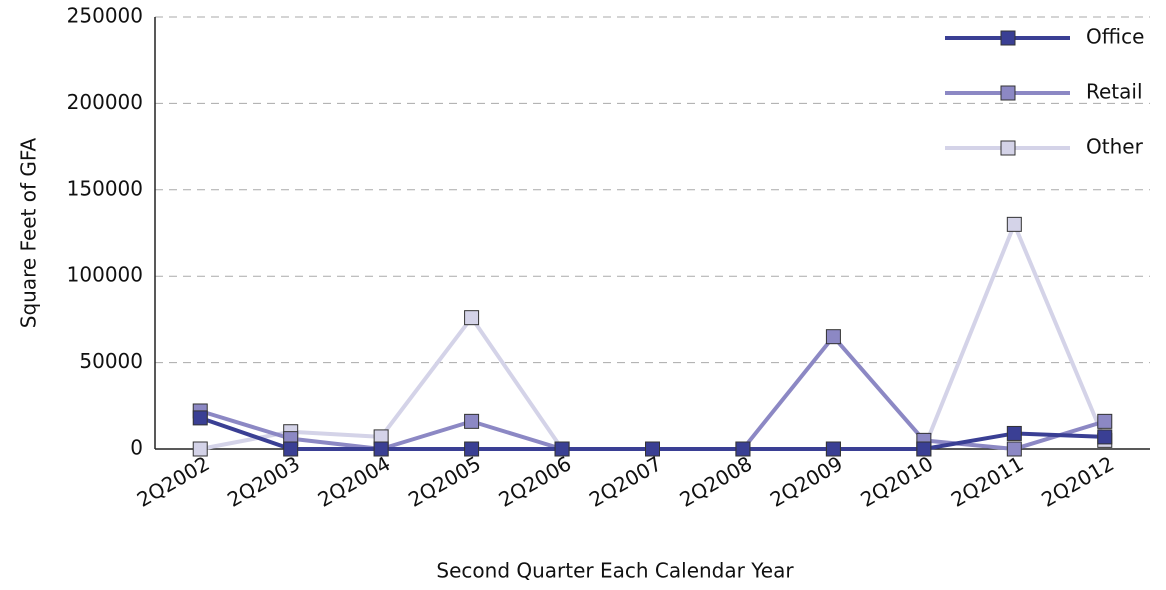 The height and width of the screenshot is (590, 1166). Describe the element at coordinates (896, 481) in the screenshot. I see `x-tick-label: 2Q2010` at that location.